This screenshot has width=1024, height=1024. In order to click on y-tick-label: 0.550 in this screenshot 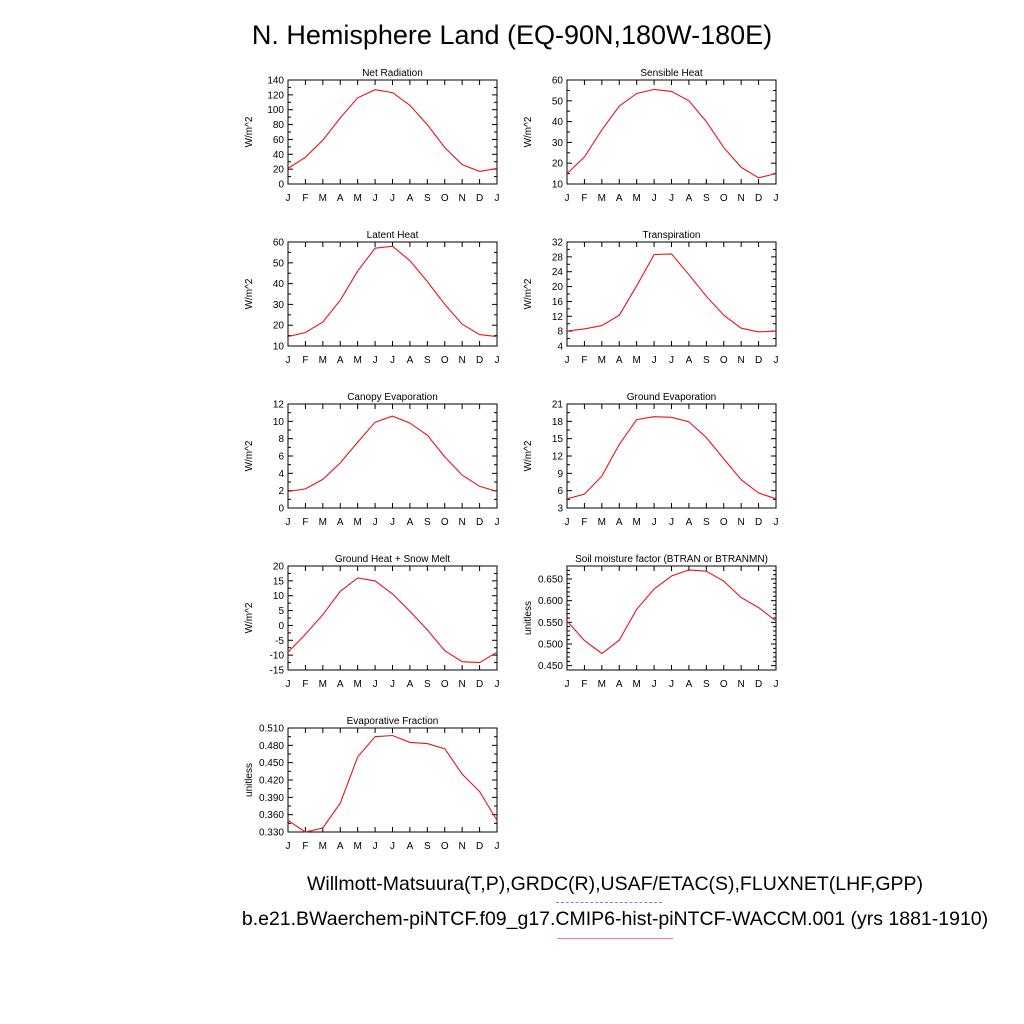, I will do `click(550, 623)`.